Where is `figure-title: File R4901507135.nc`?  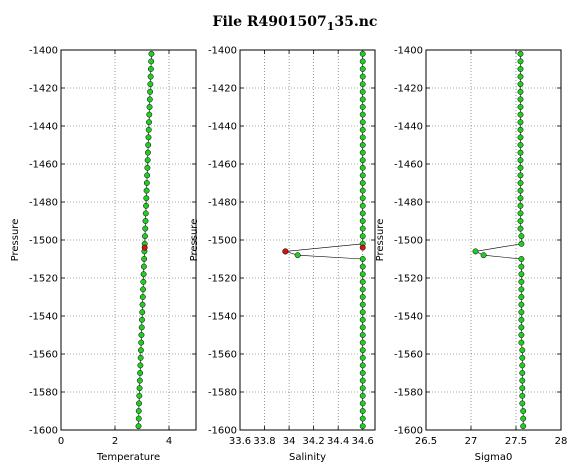
figure-title: File R4901507135.nc is located at coordinates (295, 23).